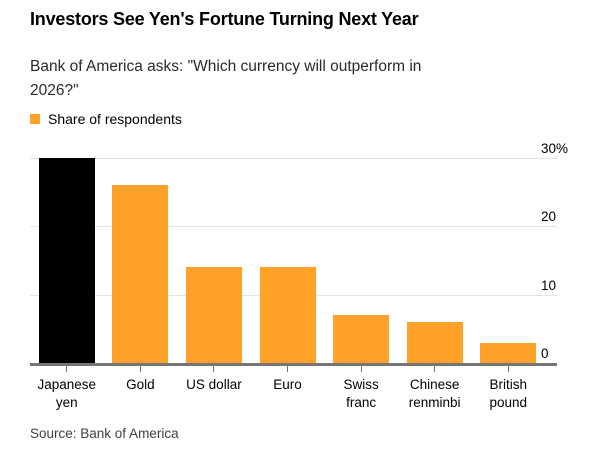 Image resolution: width=612 pixels, height=449 pixels. I want to click on tick-slot-japanese-yen, so click(67, 369).